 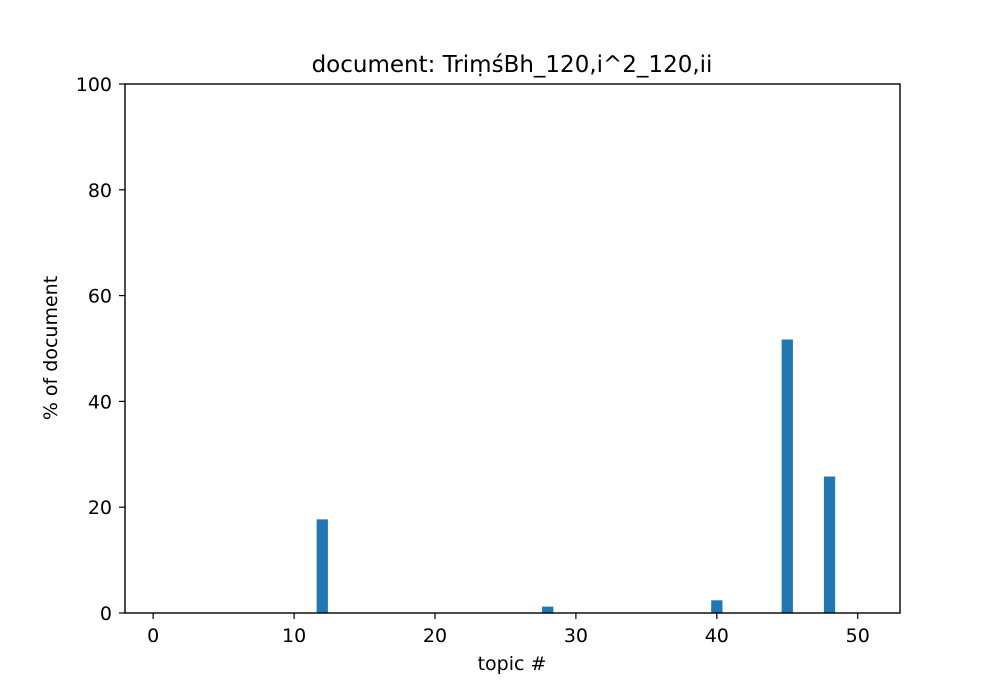 I want to click on y-tick-label: 20, so click(x=100, y=508).